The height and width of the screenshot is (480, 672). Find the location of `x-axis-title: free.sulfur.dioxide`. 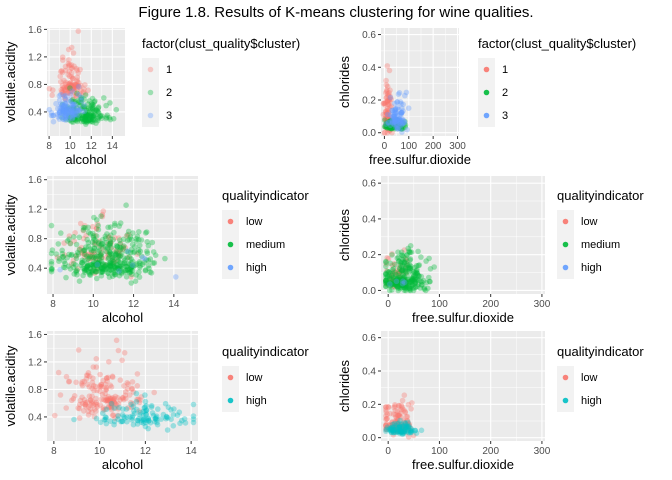

x-axis-title: free.sulfur.dioxide is located at coordinates (463, 464).